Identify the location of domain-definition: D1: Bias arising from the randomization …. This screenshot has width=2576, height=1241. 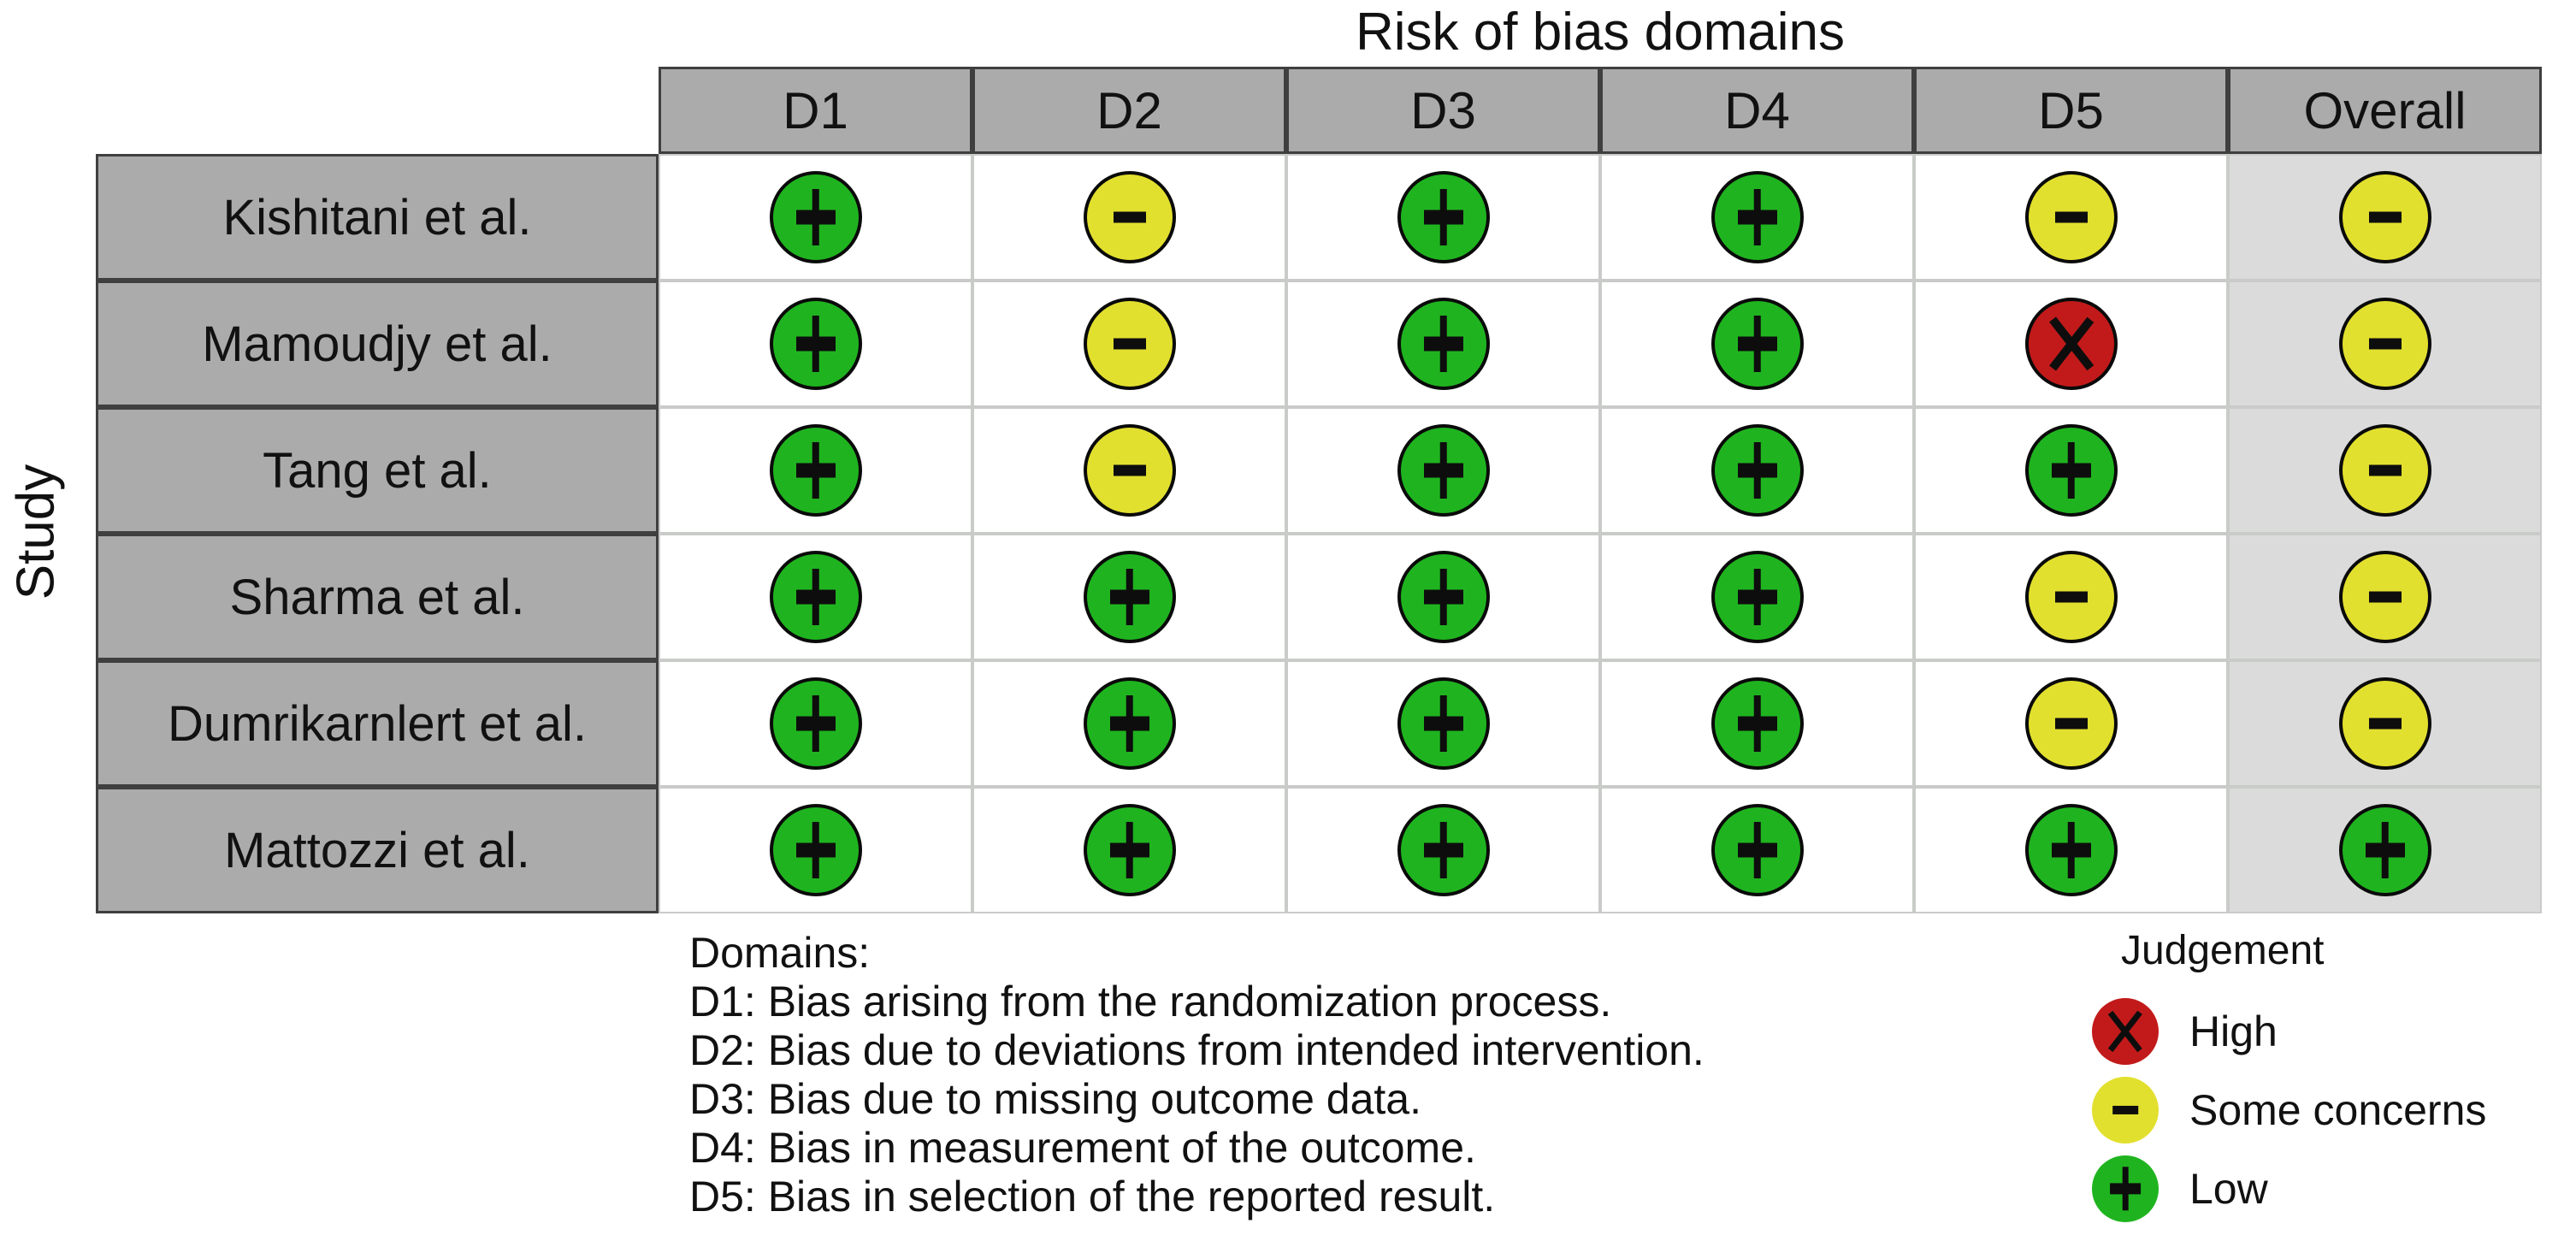
(1150, 1001).